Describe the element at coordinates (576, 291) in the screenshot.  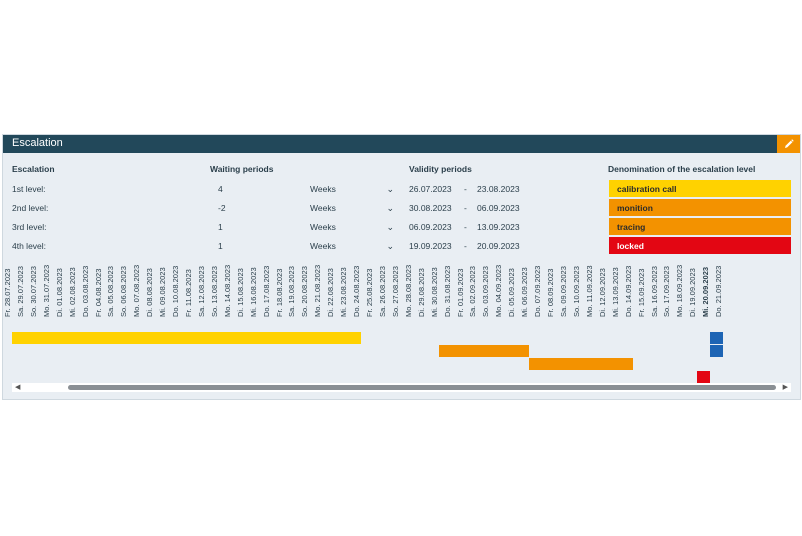
I see `date-tick-label: So. 10.09.2023` at that location.